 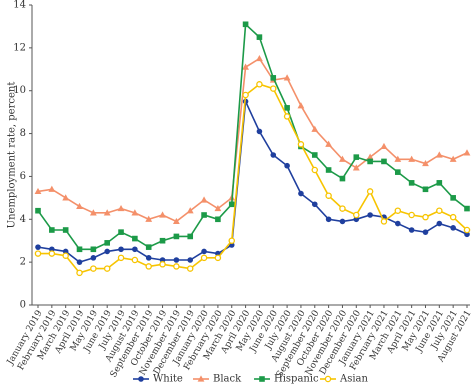 I want to click on legend-label: White, so click(x=168, y=379).